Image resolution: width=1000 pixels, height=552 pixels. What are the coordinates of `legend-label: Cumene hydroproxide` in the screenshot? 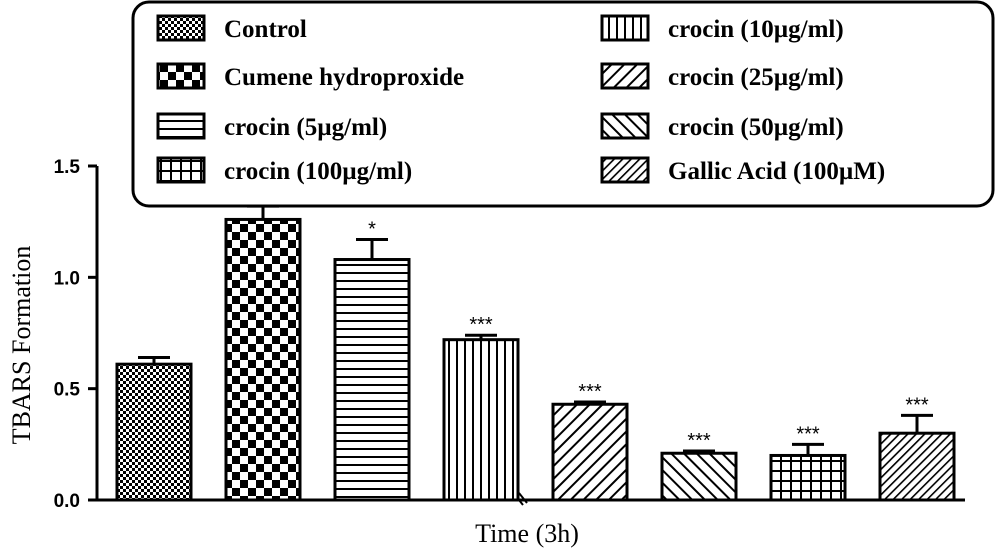 It's located at (344, 77).